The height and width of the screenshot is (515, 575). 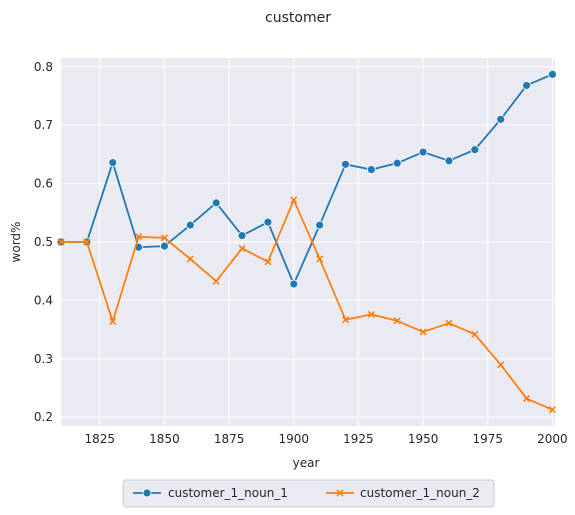 I want to click on x-axis-label: year, so click(x=306, y=463).